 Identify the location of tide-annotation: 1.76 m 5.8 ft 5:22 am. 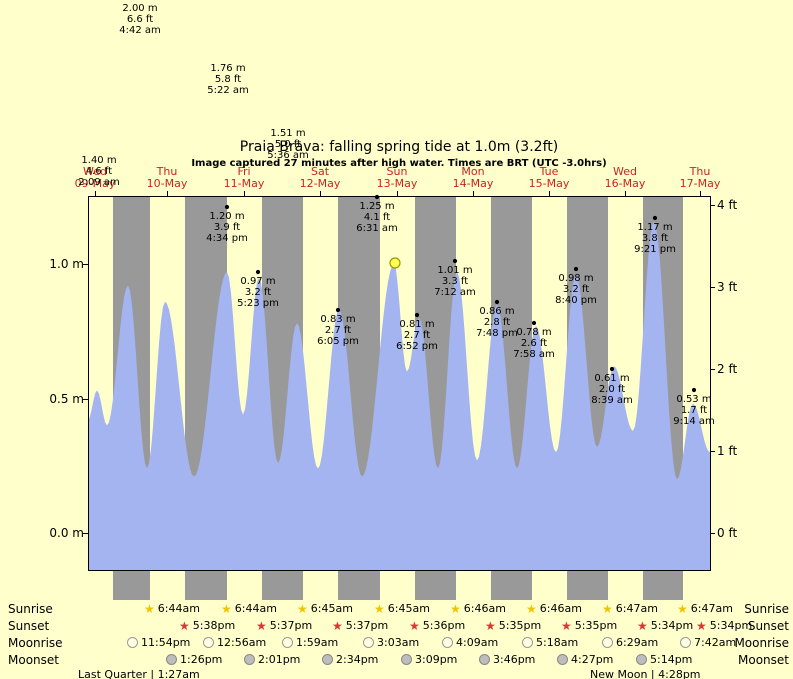
(228, 79).